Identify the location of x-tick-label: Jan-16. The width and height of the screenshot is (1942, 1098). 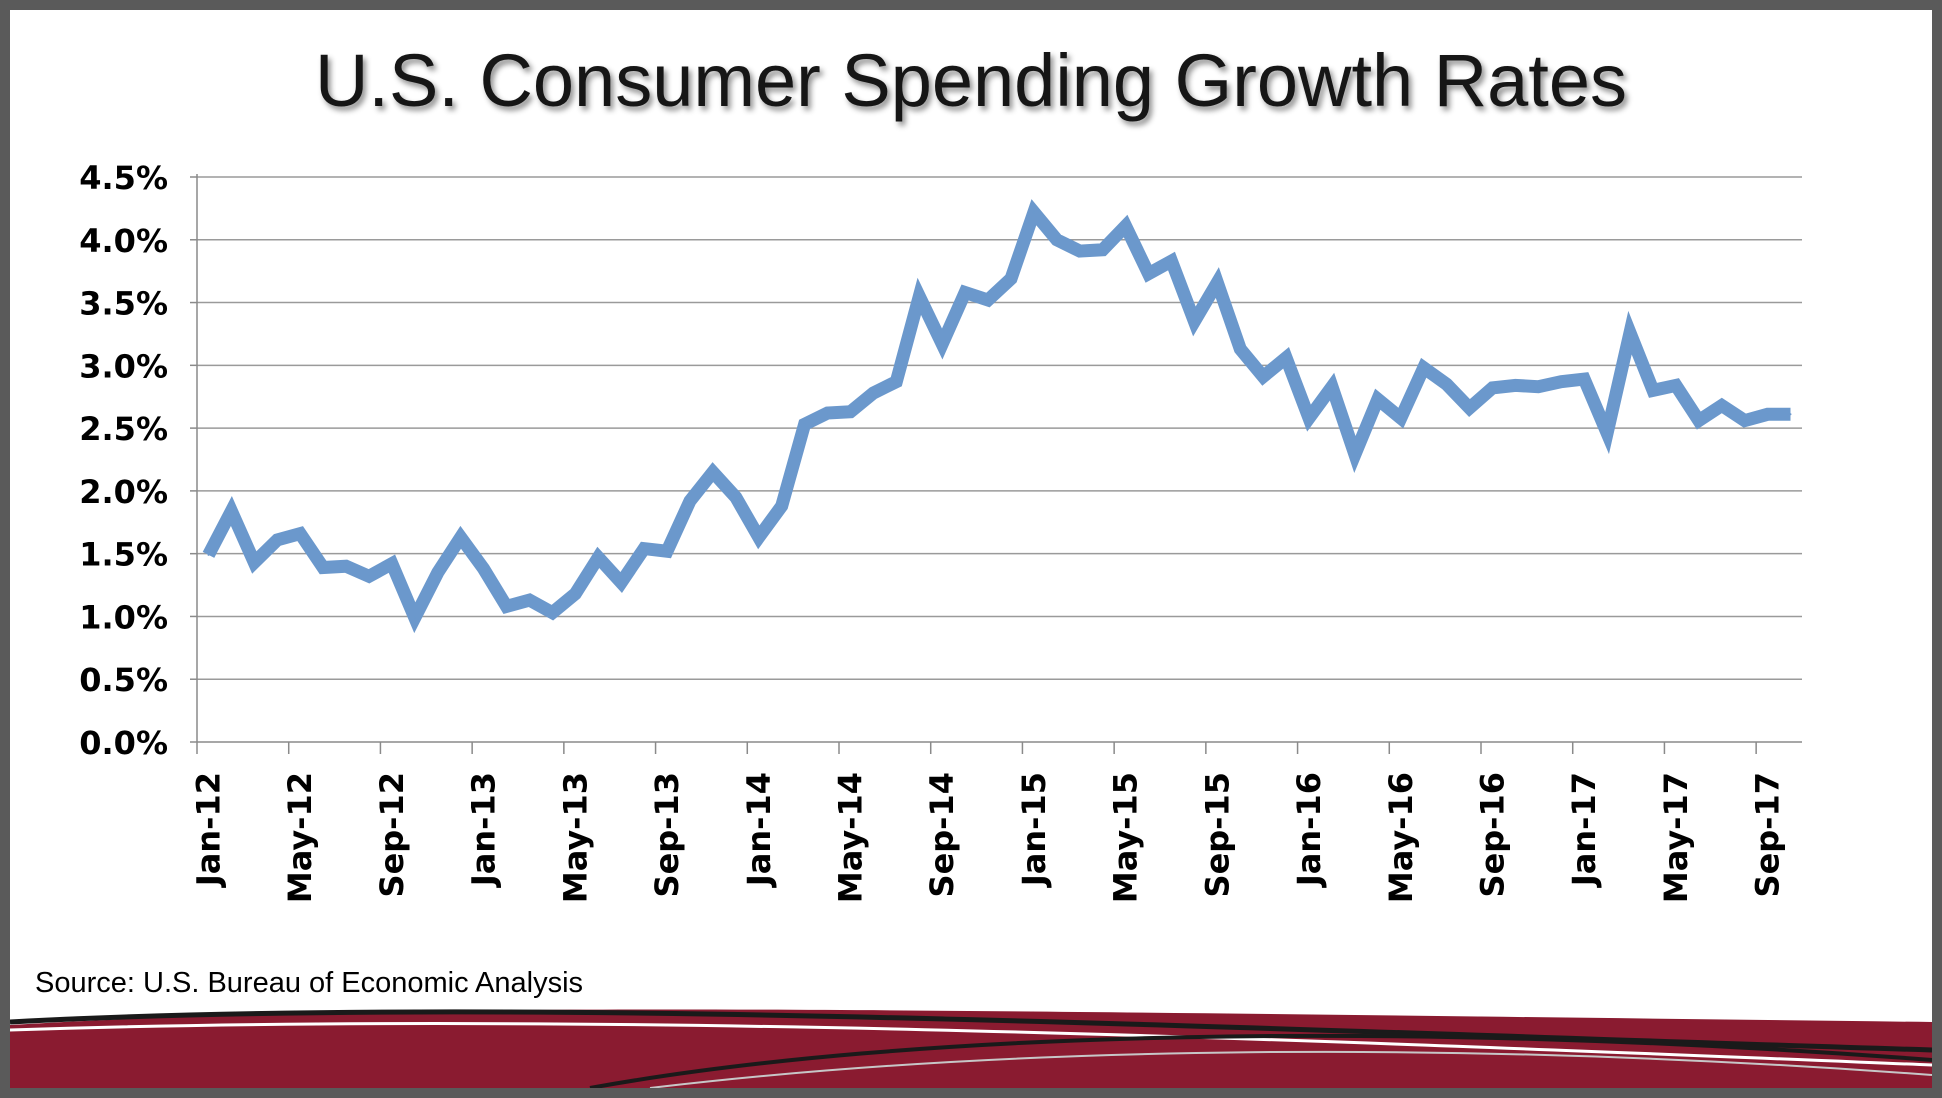
(1309, 830).